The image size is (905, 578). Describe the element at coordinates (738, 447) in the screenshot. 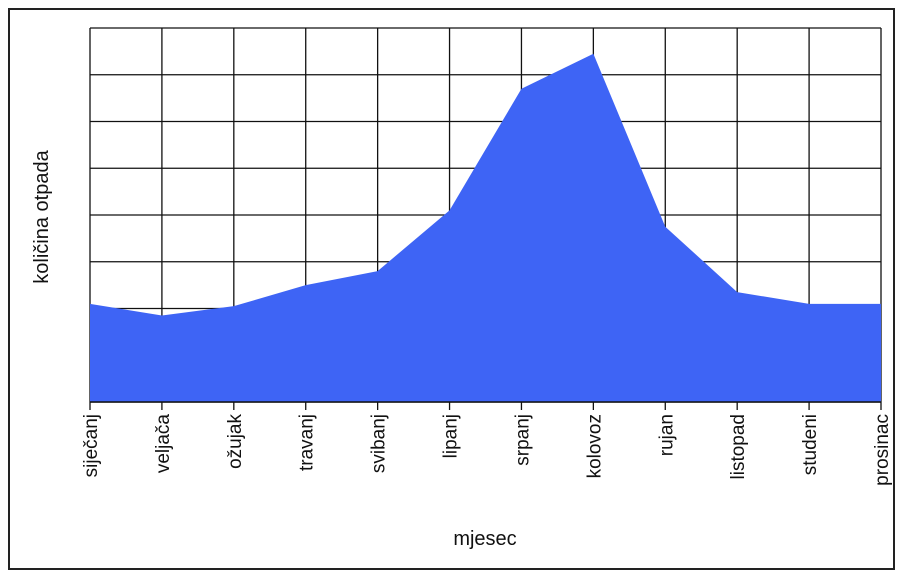

I see `x-tick-label: listopad` at that location.